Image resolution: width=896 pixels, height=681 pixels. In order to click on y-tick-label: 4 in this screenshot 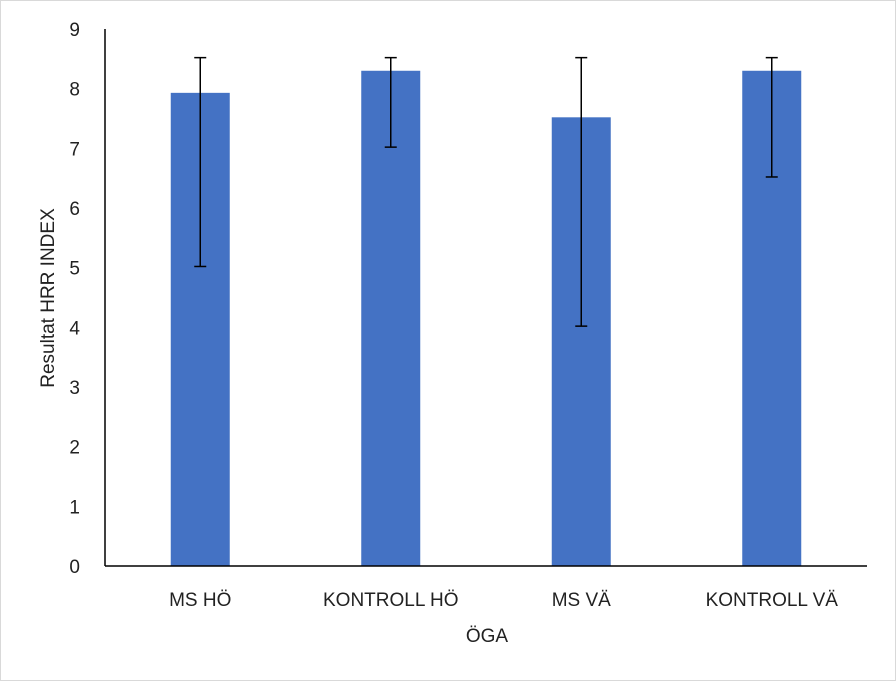, I will do `click(74, 328)`.